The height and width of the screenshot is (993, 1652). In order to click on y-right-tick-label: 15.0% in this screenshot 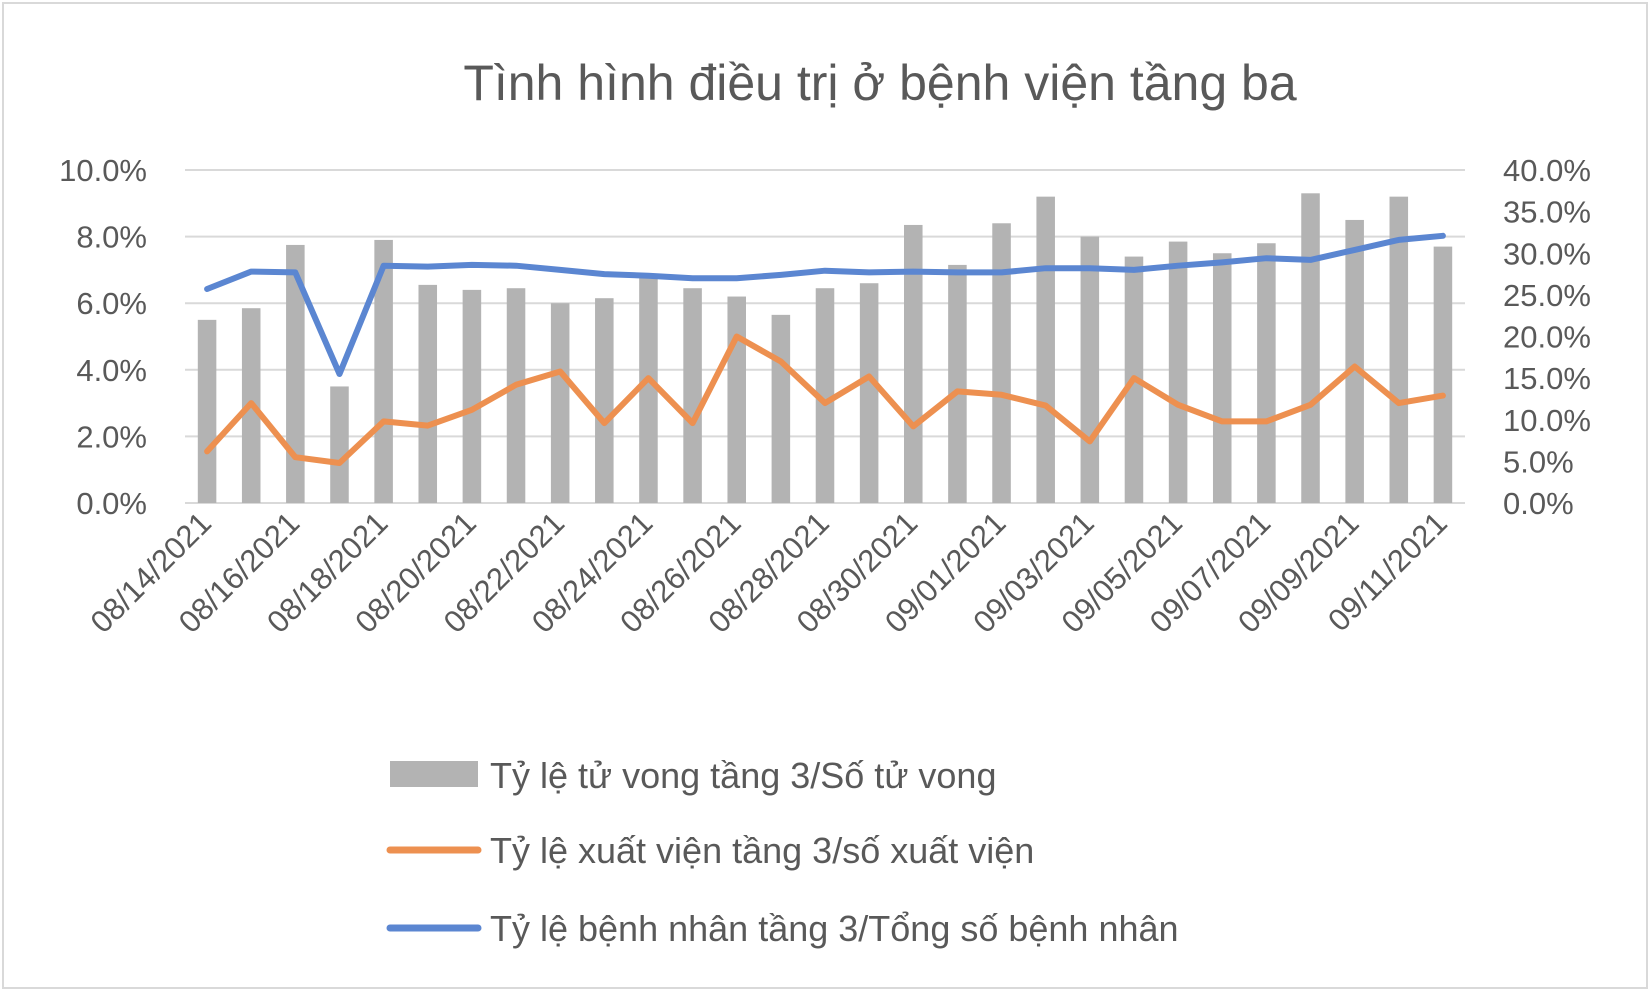, I will do `click(1547, 378)`.